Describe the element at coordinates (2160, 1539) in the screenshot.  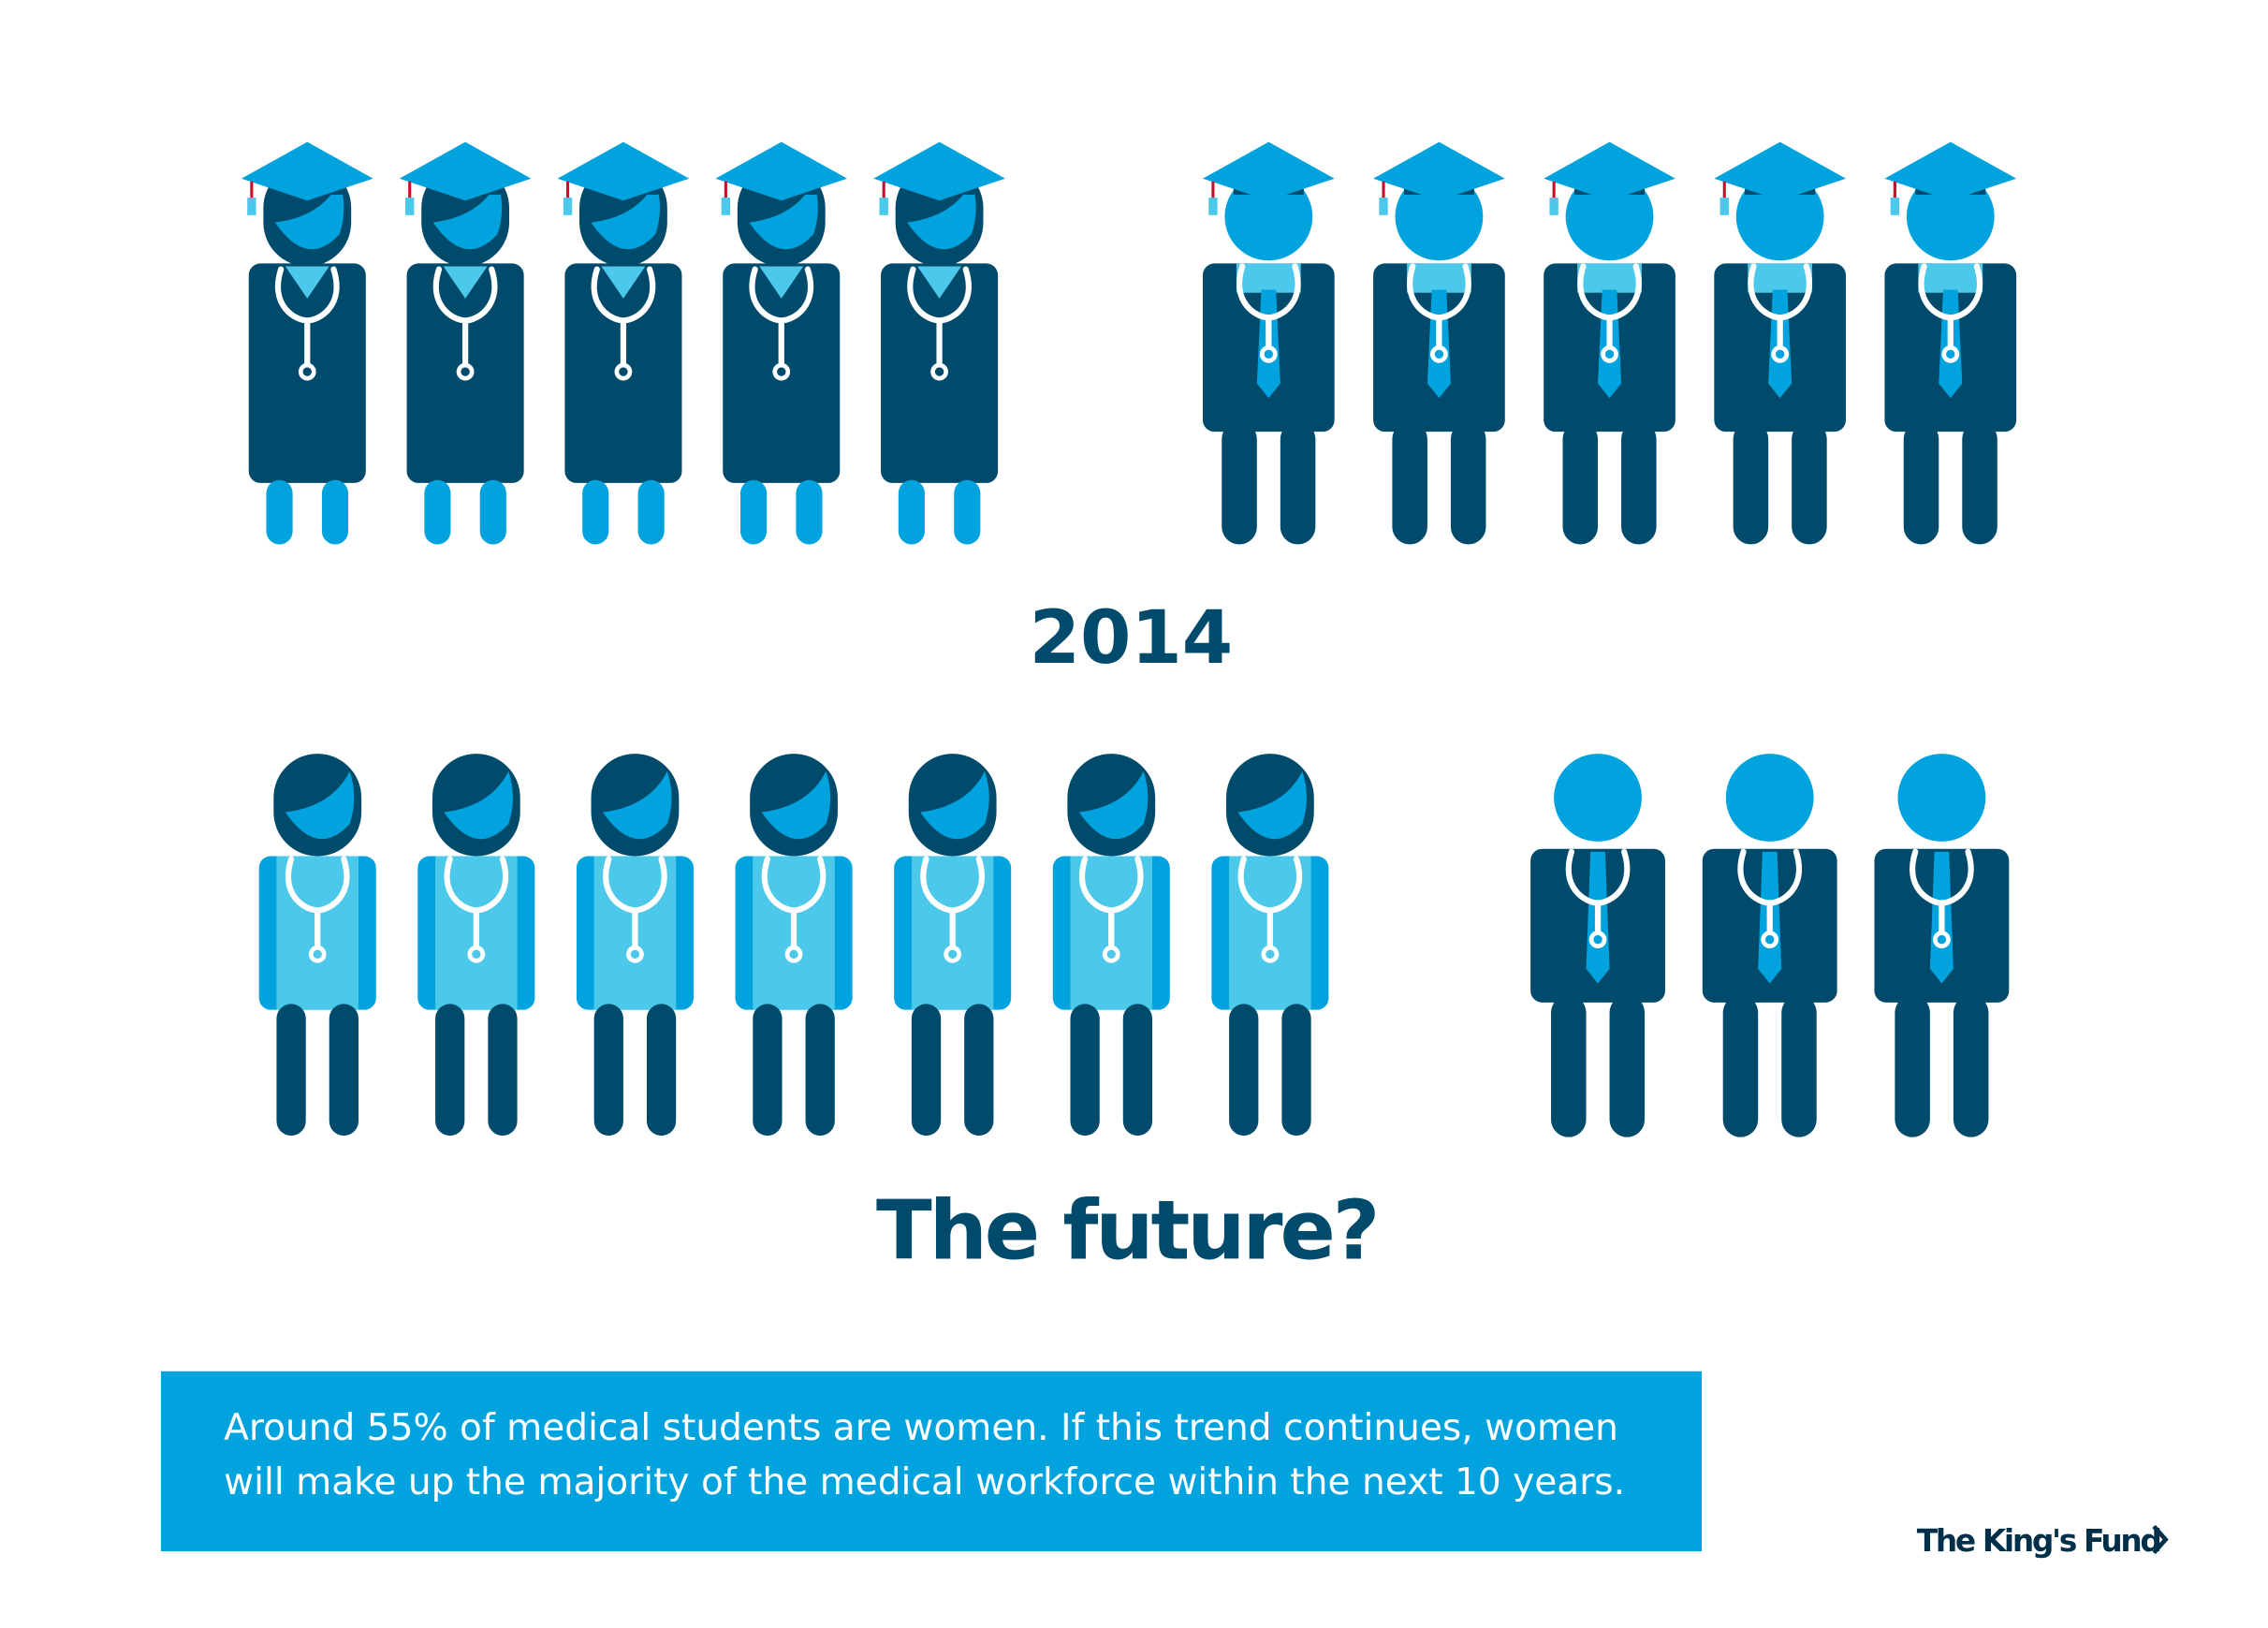
I see `logo-chevron` at that location.